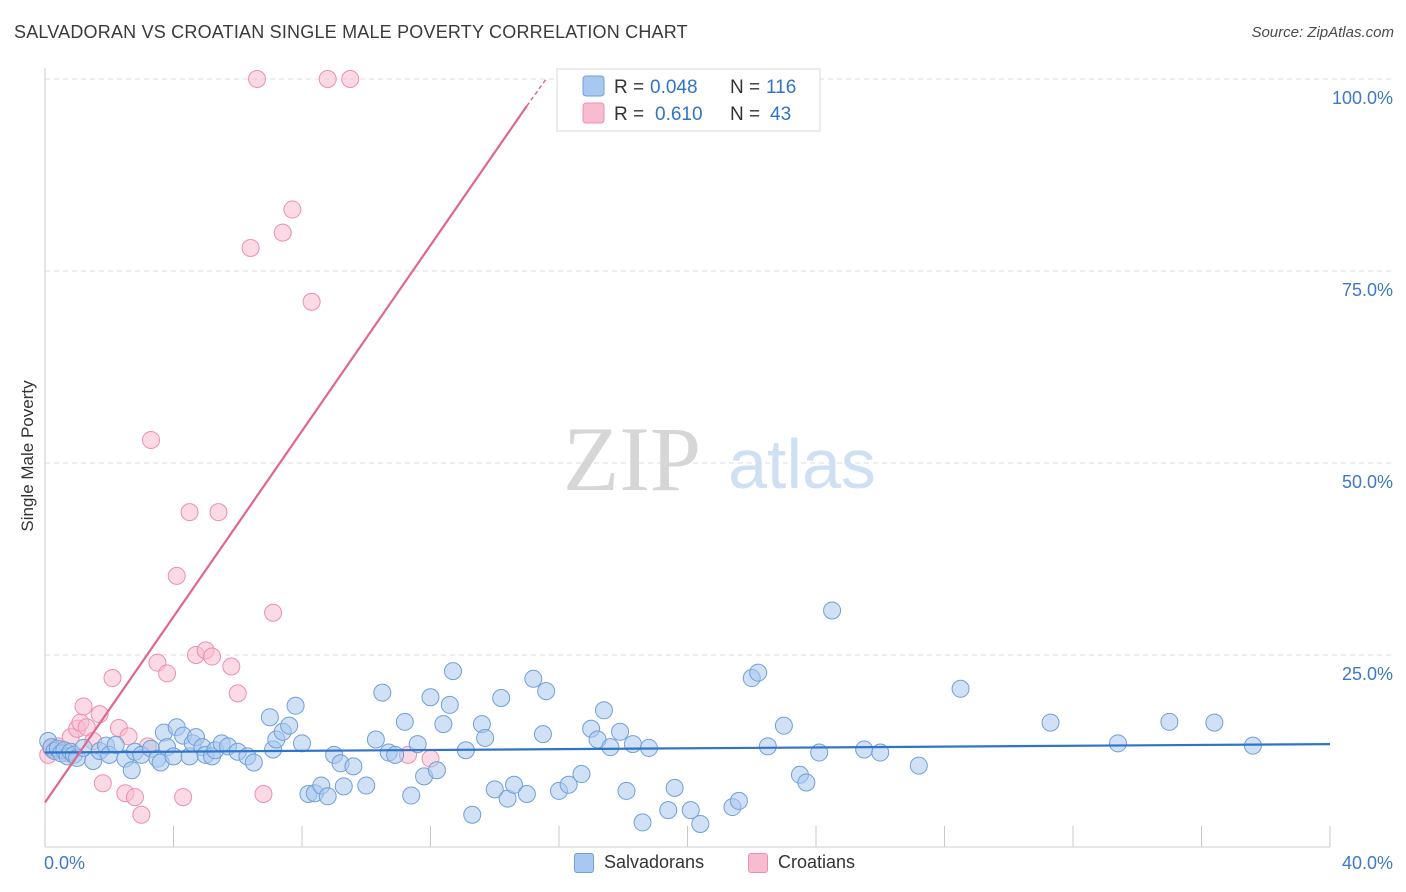 This screenshot has width=1406, height=892. What do you see at coordinates (1362, 98) in the screenshot?
I see `y-tick-label: 100.0%` at bounding box center [1362, 98].